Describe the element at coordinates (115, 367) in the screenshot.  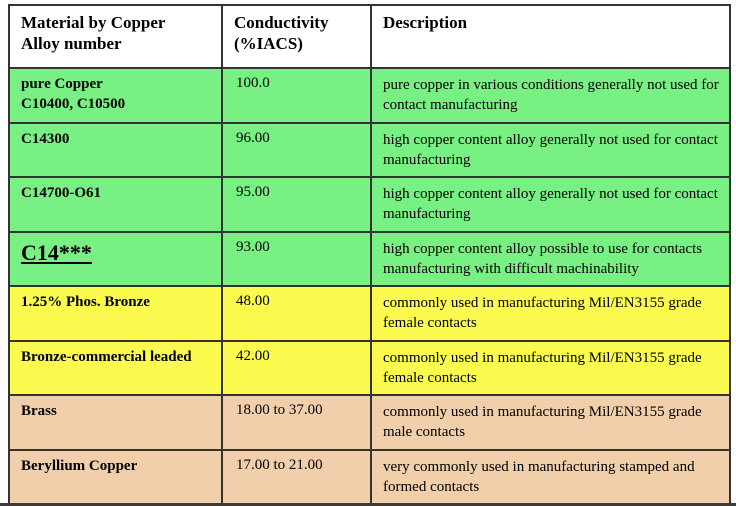
I see `material-cell: Bronze-commercial leaded` at that location.